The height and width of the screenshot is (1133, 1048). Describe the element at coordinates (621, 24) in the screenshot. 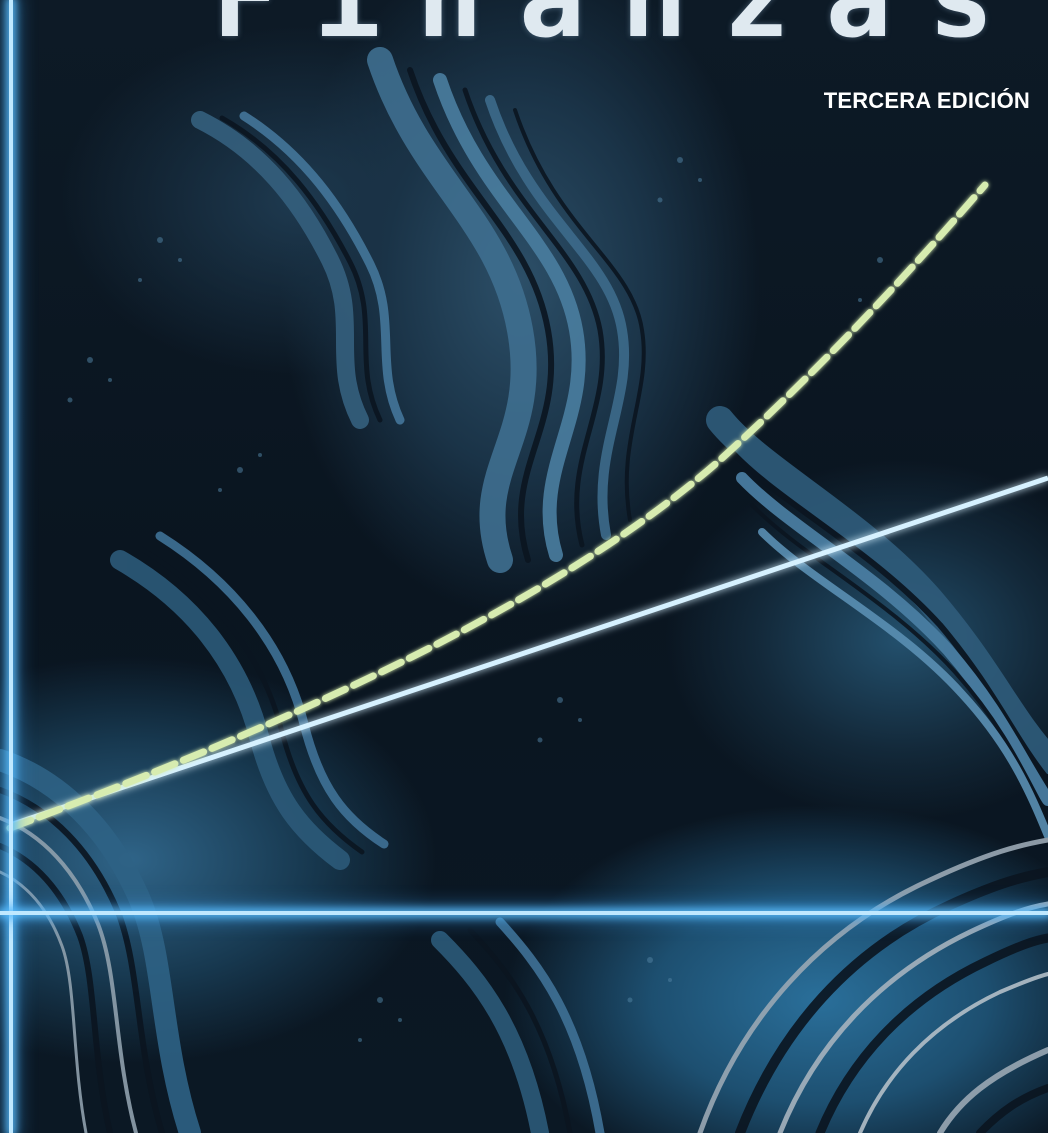

I see `book-title: Finanzas` at that location.